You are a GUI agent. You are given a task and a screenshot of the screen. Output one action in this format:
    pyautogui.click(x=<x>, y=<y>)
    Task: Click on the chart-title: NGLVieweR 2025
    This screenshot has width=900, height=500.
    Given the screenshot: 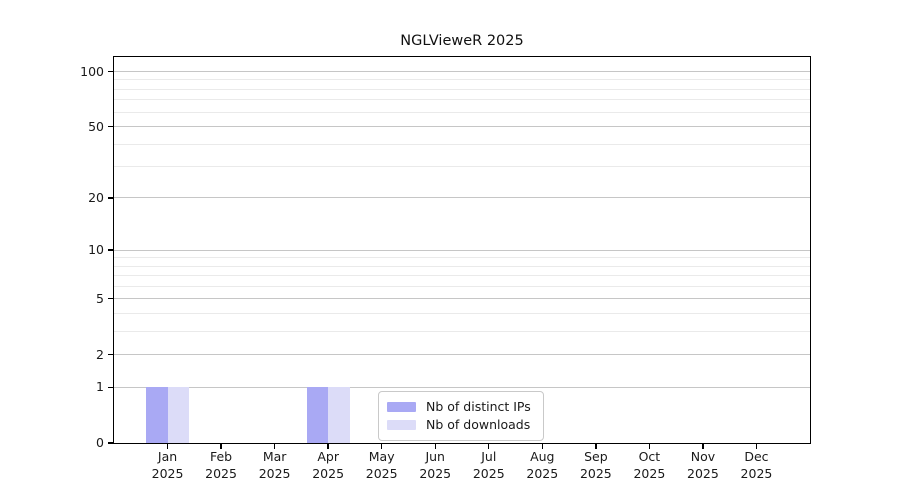 What is the action you would take?
    pyautogui.click(x=462, y=41)
    